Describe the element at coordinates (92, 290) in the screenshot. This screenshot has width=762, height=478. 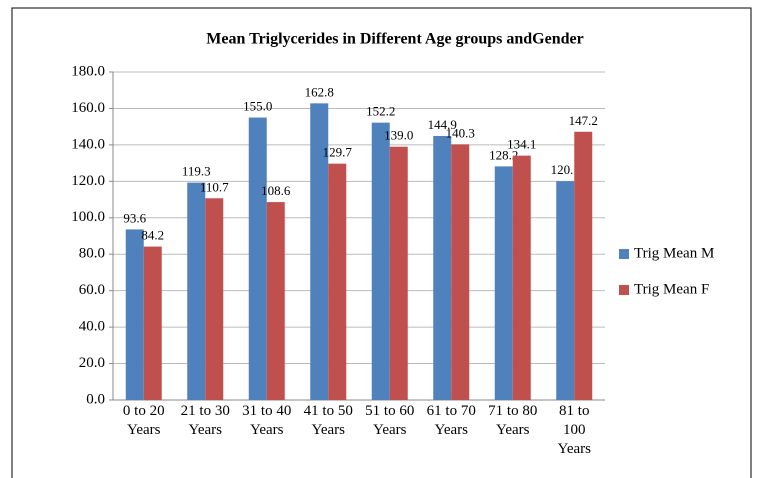
I see `y-tick-label: 60.0` at that location.